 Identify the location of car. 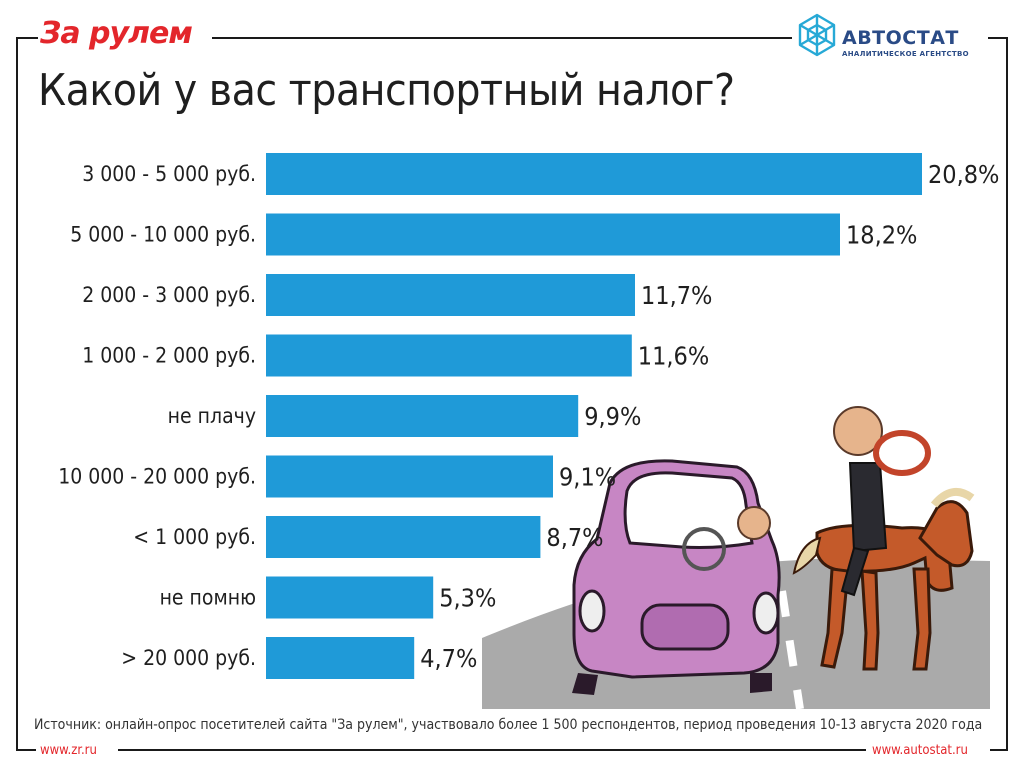
(676, 577).